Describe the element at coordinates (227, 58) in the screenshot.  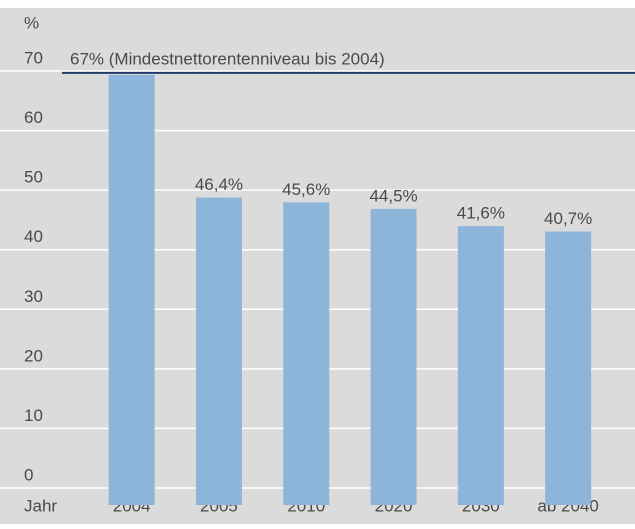
I see `reference-label: 67% (Mindestnettorentenniveau bis 2004)` at that location.